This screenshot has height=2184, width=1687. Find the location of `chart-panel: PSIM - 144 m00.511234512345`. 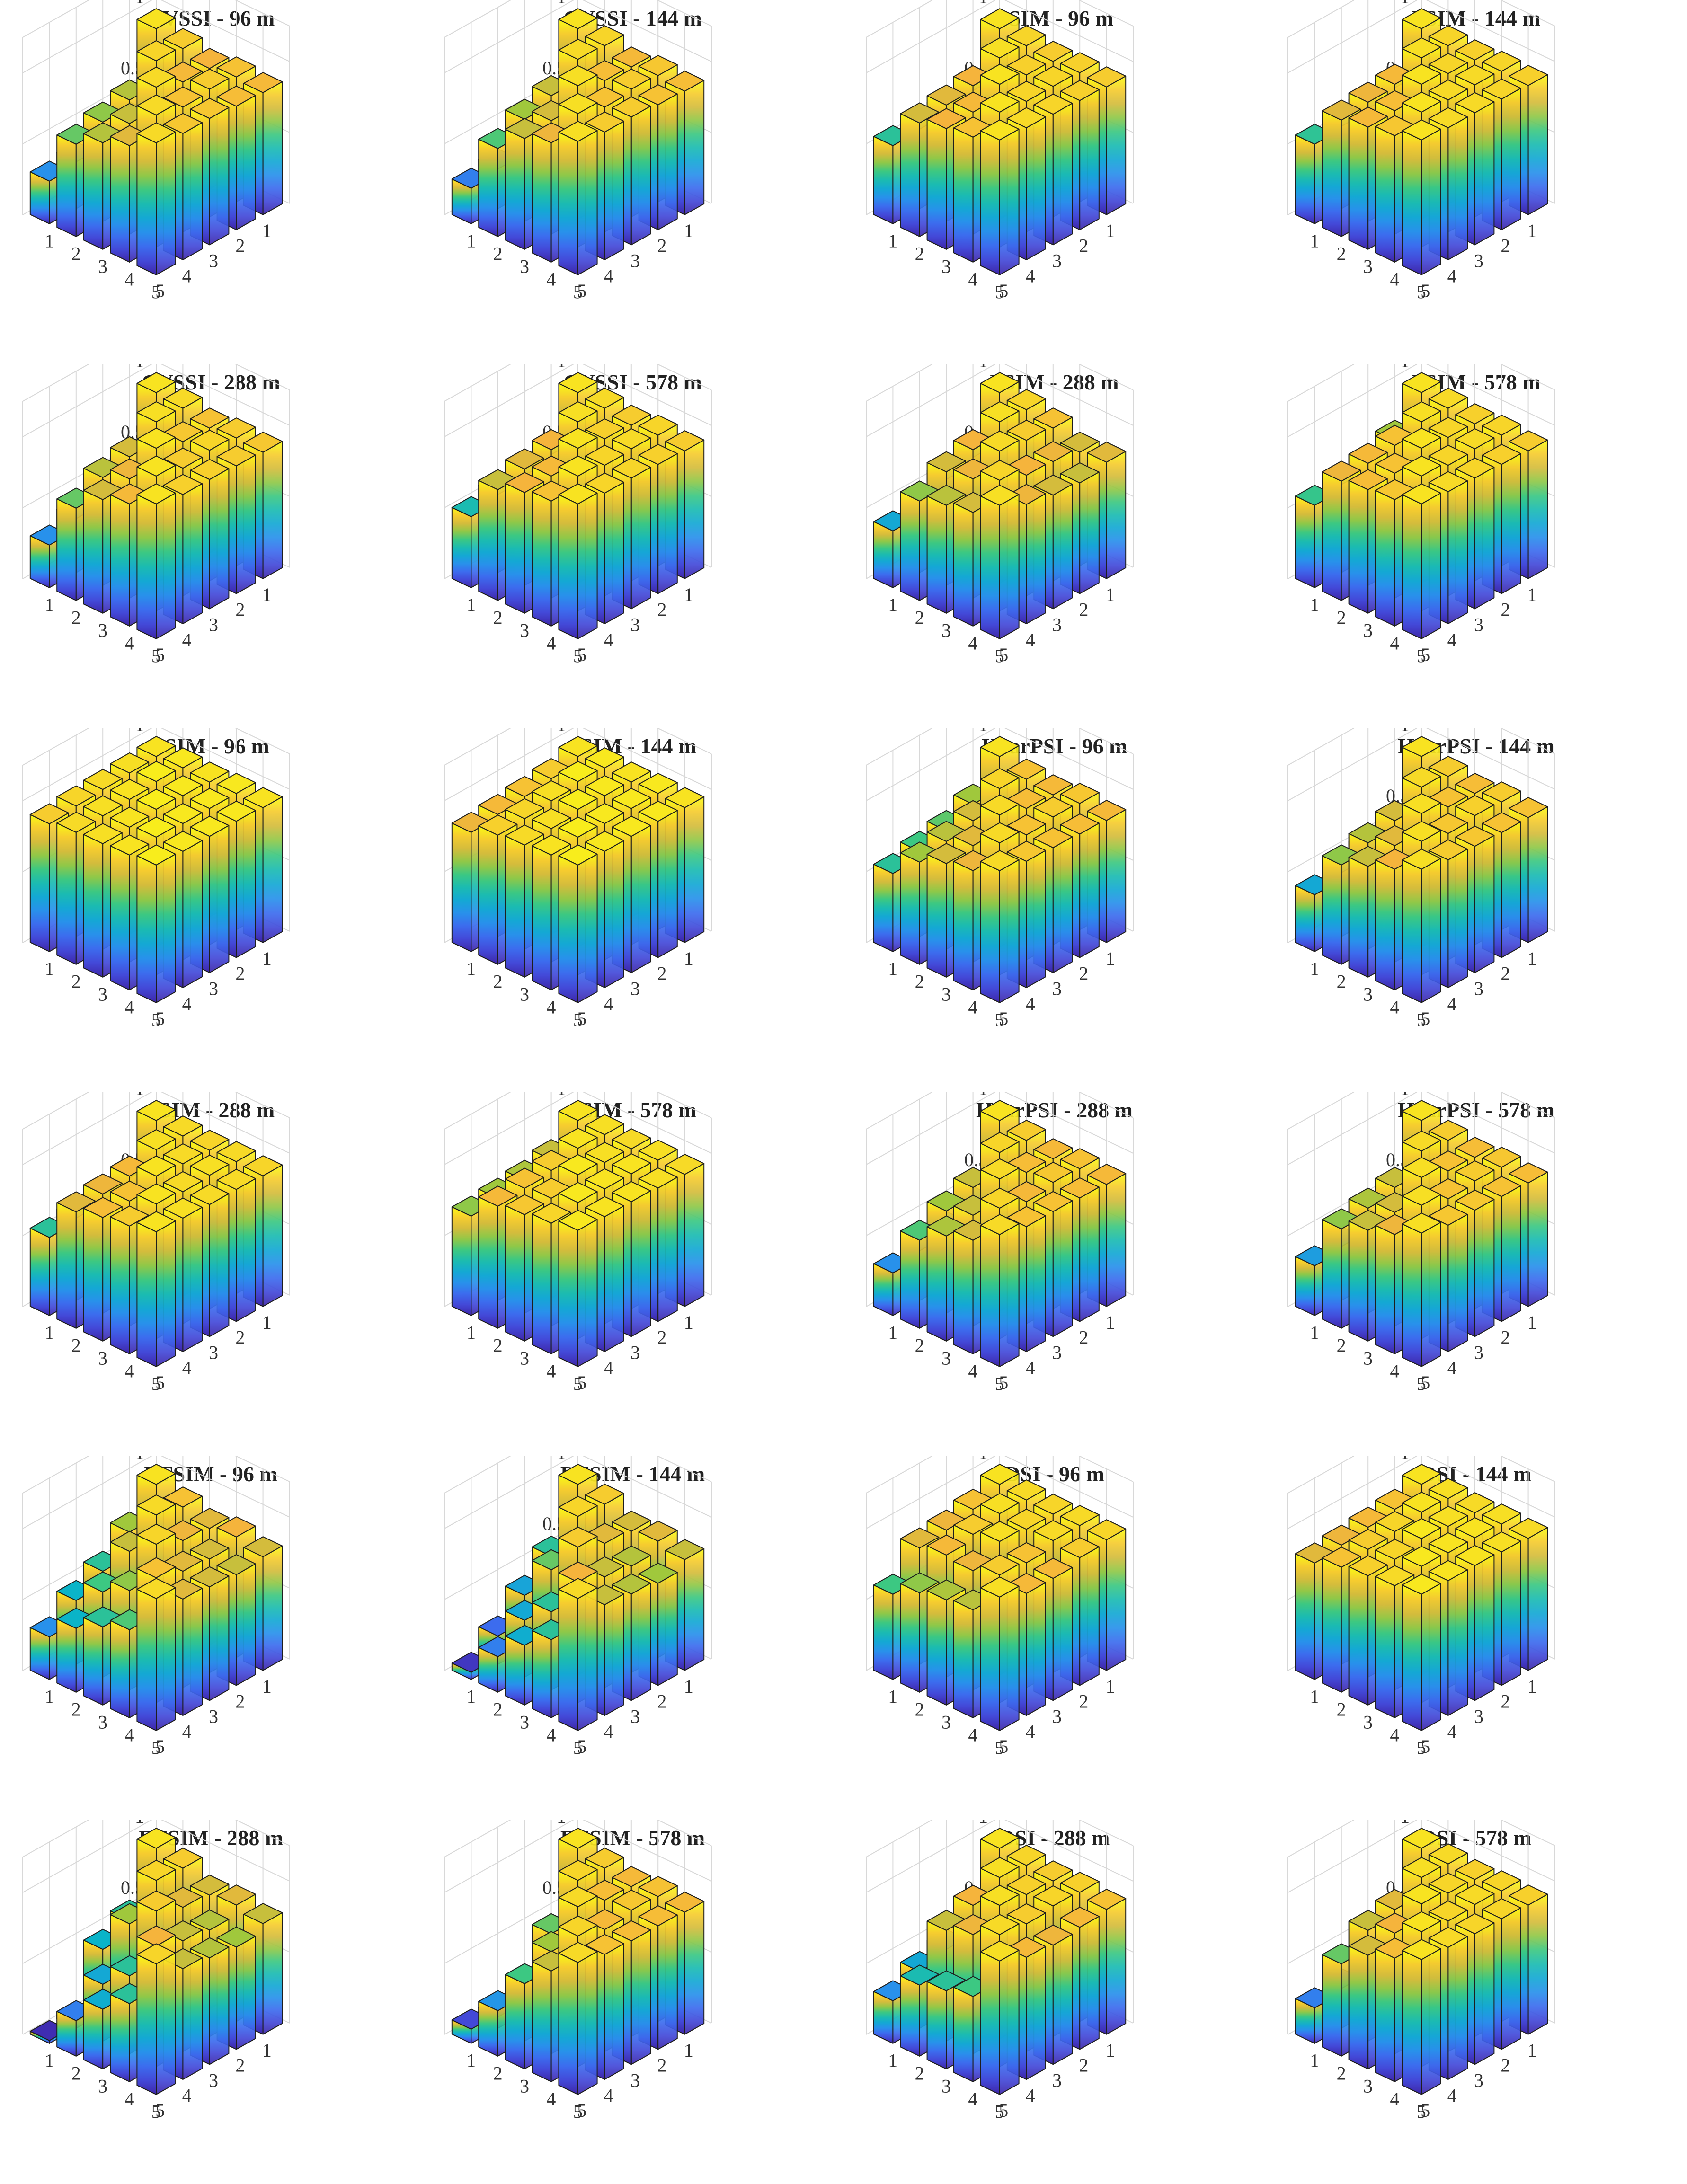

chart-panel: PSIM - 144 m00.511234512345 is located at coordinates (1476, 182).